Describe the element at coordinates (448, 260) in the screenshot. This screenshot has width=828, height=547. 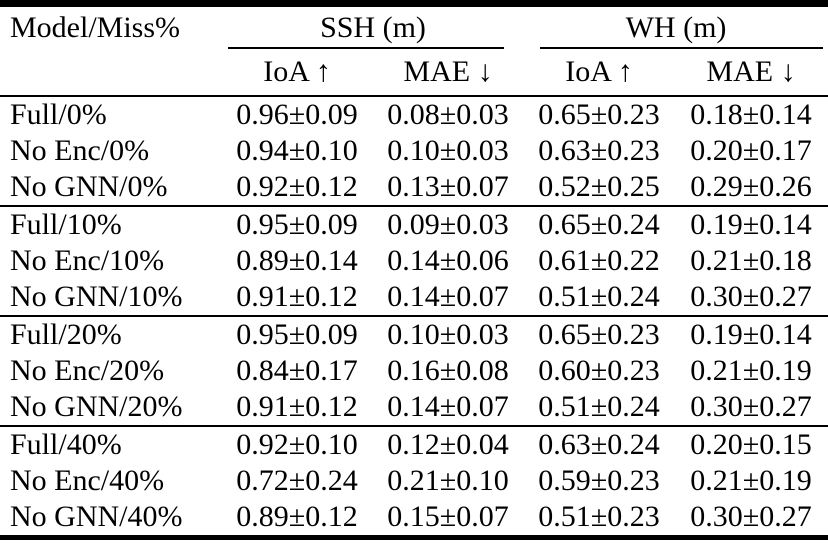
I see `cell-ssh-mae: 0.14±0.06` at that location.